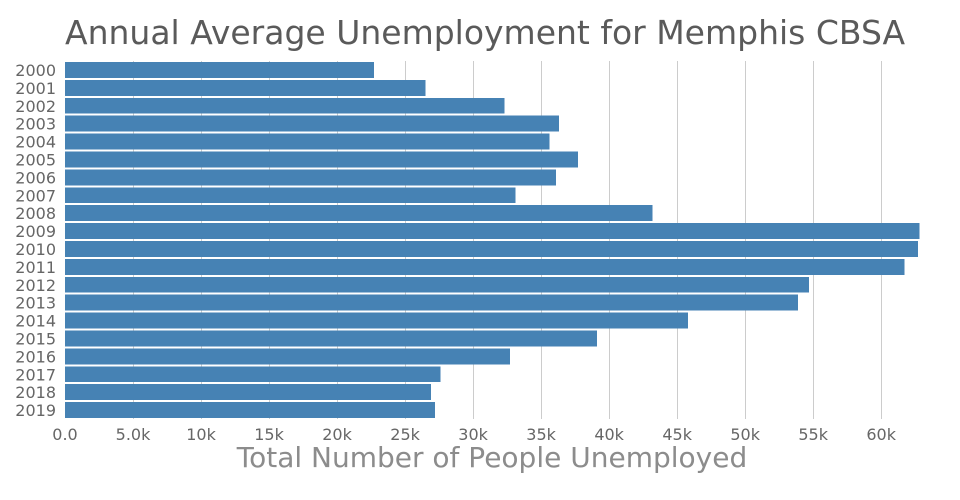 Image resolution: width=960 pixels, height=500 pixels. What do you see at coordinates (248, 392) in the screenshot?
I see `bar-2018` at bounding box center [248, 392].